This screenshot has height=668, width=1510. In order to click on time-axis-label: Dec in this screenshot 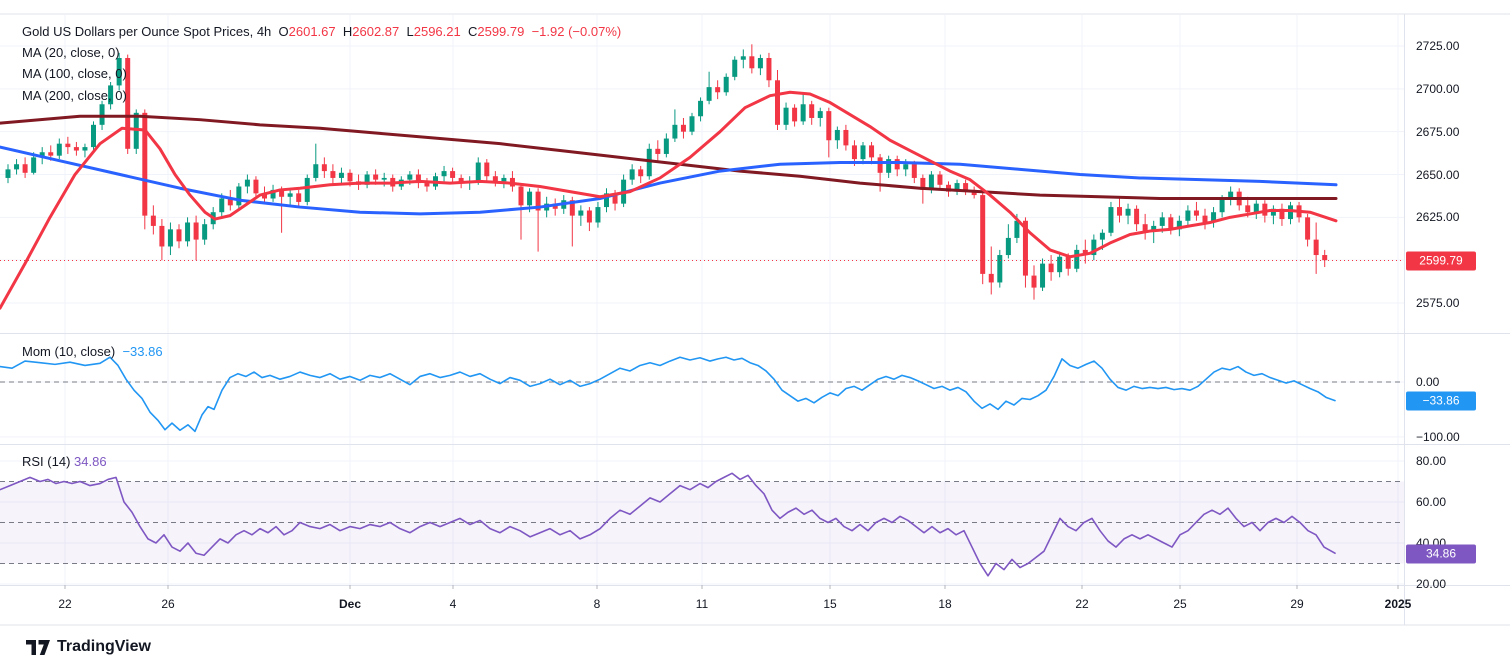, I will do `click(350, 604)`.